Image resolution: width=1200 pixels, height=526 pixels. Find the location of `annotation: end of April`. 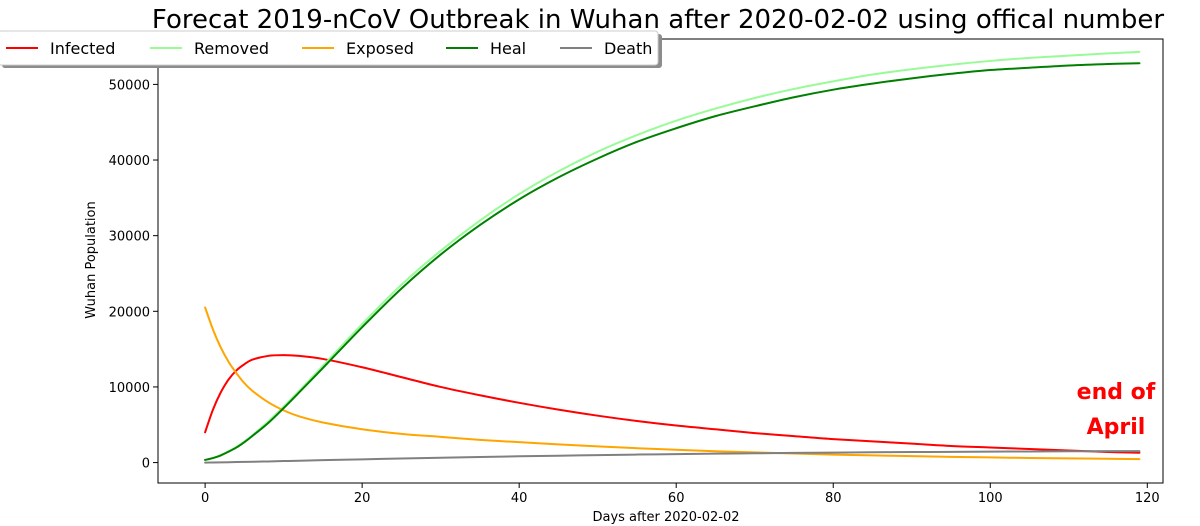

annotation: end of April is located at coordinates (1116, 410).